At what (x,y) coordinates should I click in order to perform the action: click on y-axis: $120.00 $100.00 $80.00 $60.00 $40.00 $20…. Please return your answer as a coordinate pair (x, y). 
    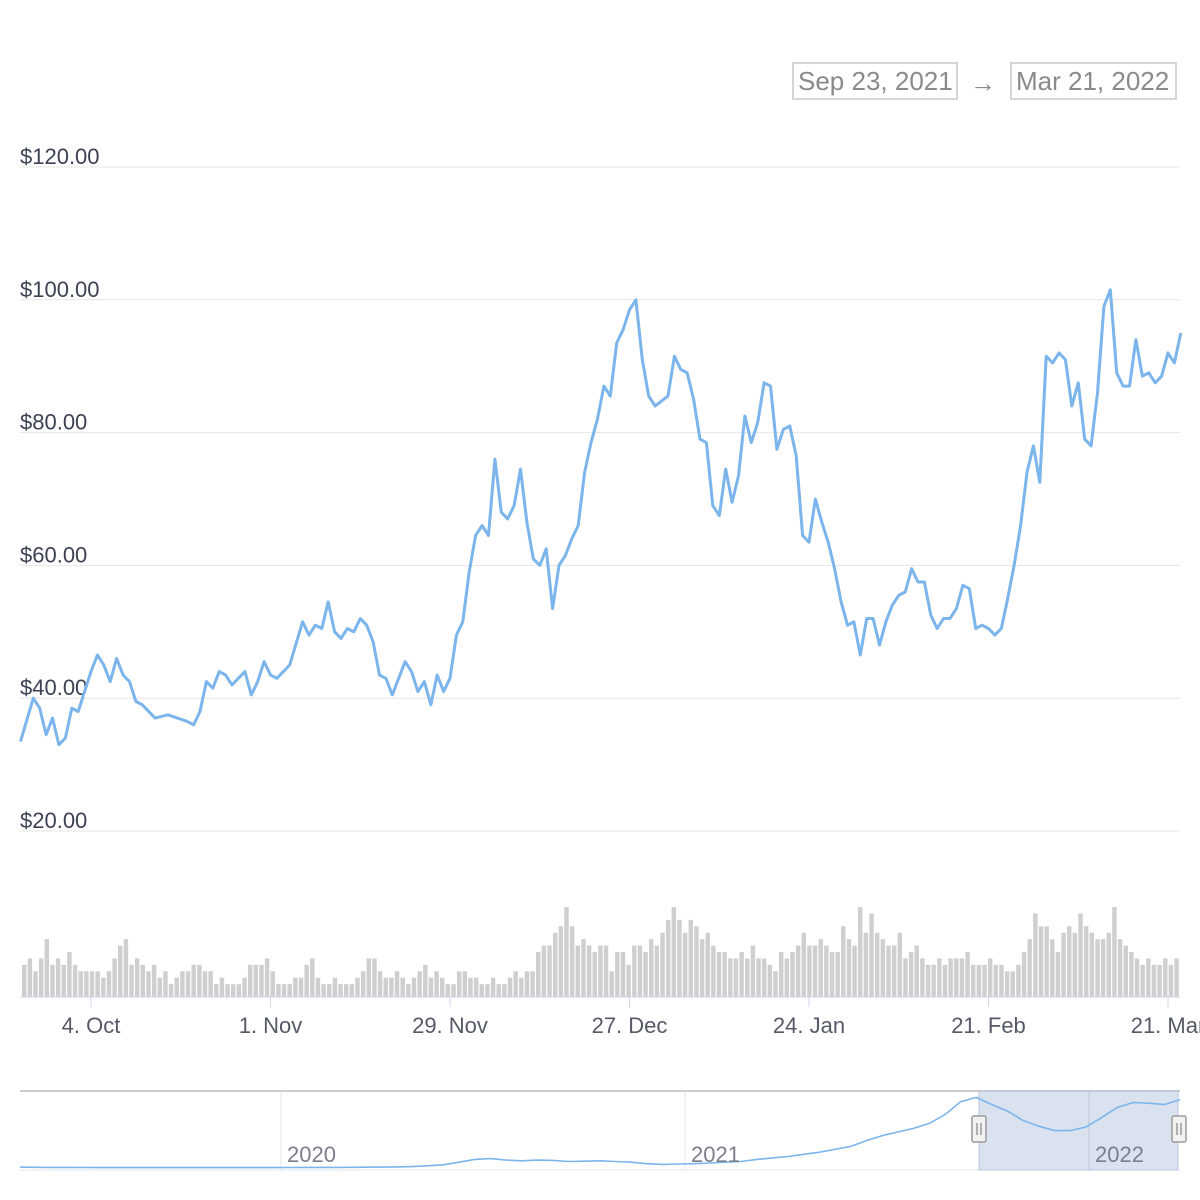
    Looking at the image, I should click on (60, 488).